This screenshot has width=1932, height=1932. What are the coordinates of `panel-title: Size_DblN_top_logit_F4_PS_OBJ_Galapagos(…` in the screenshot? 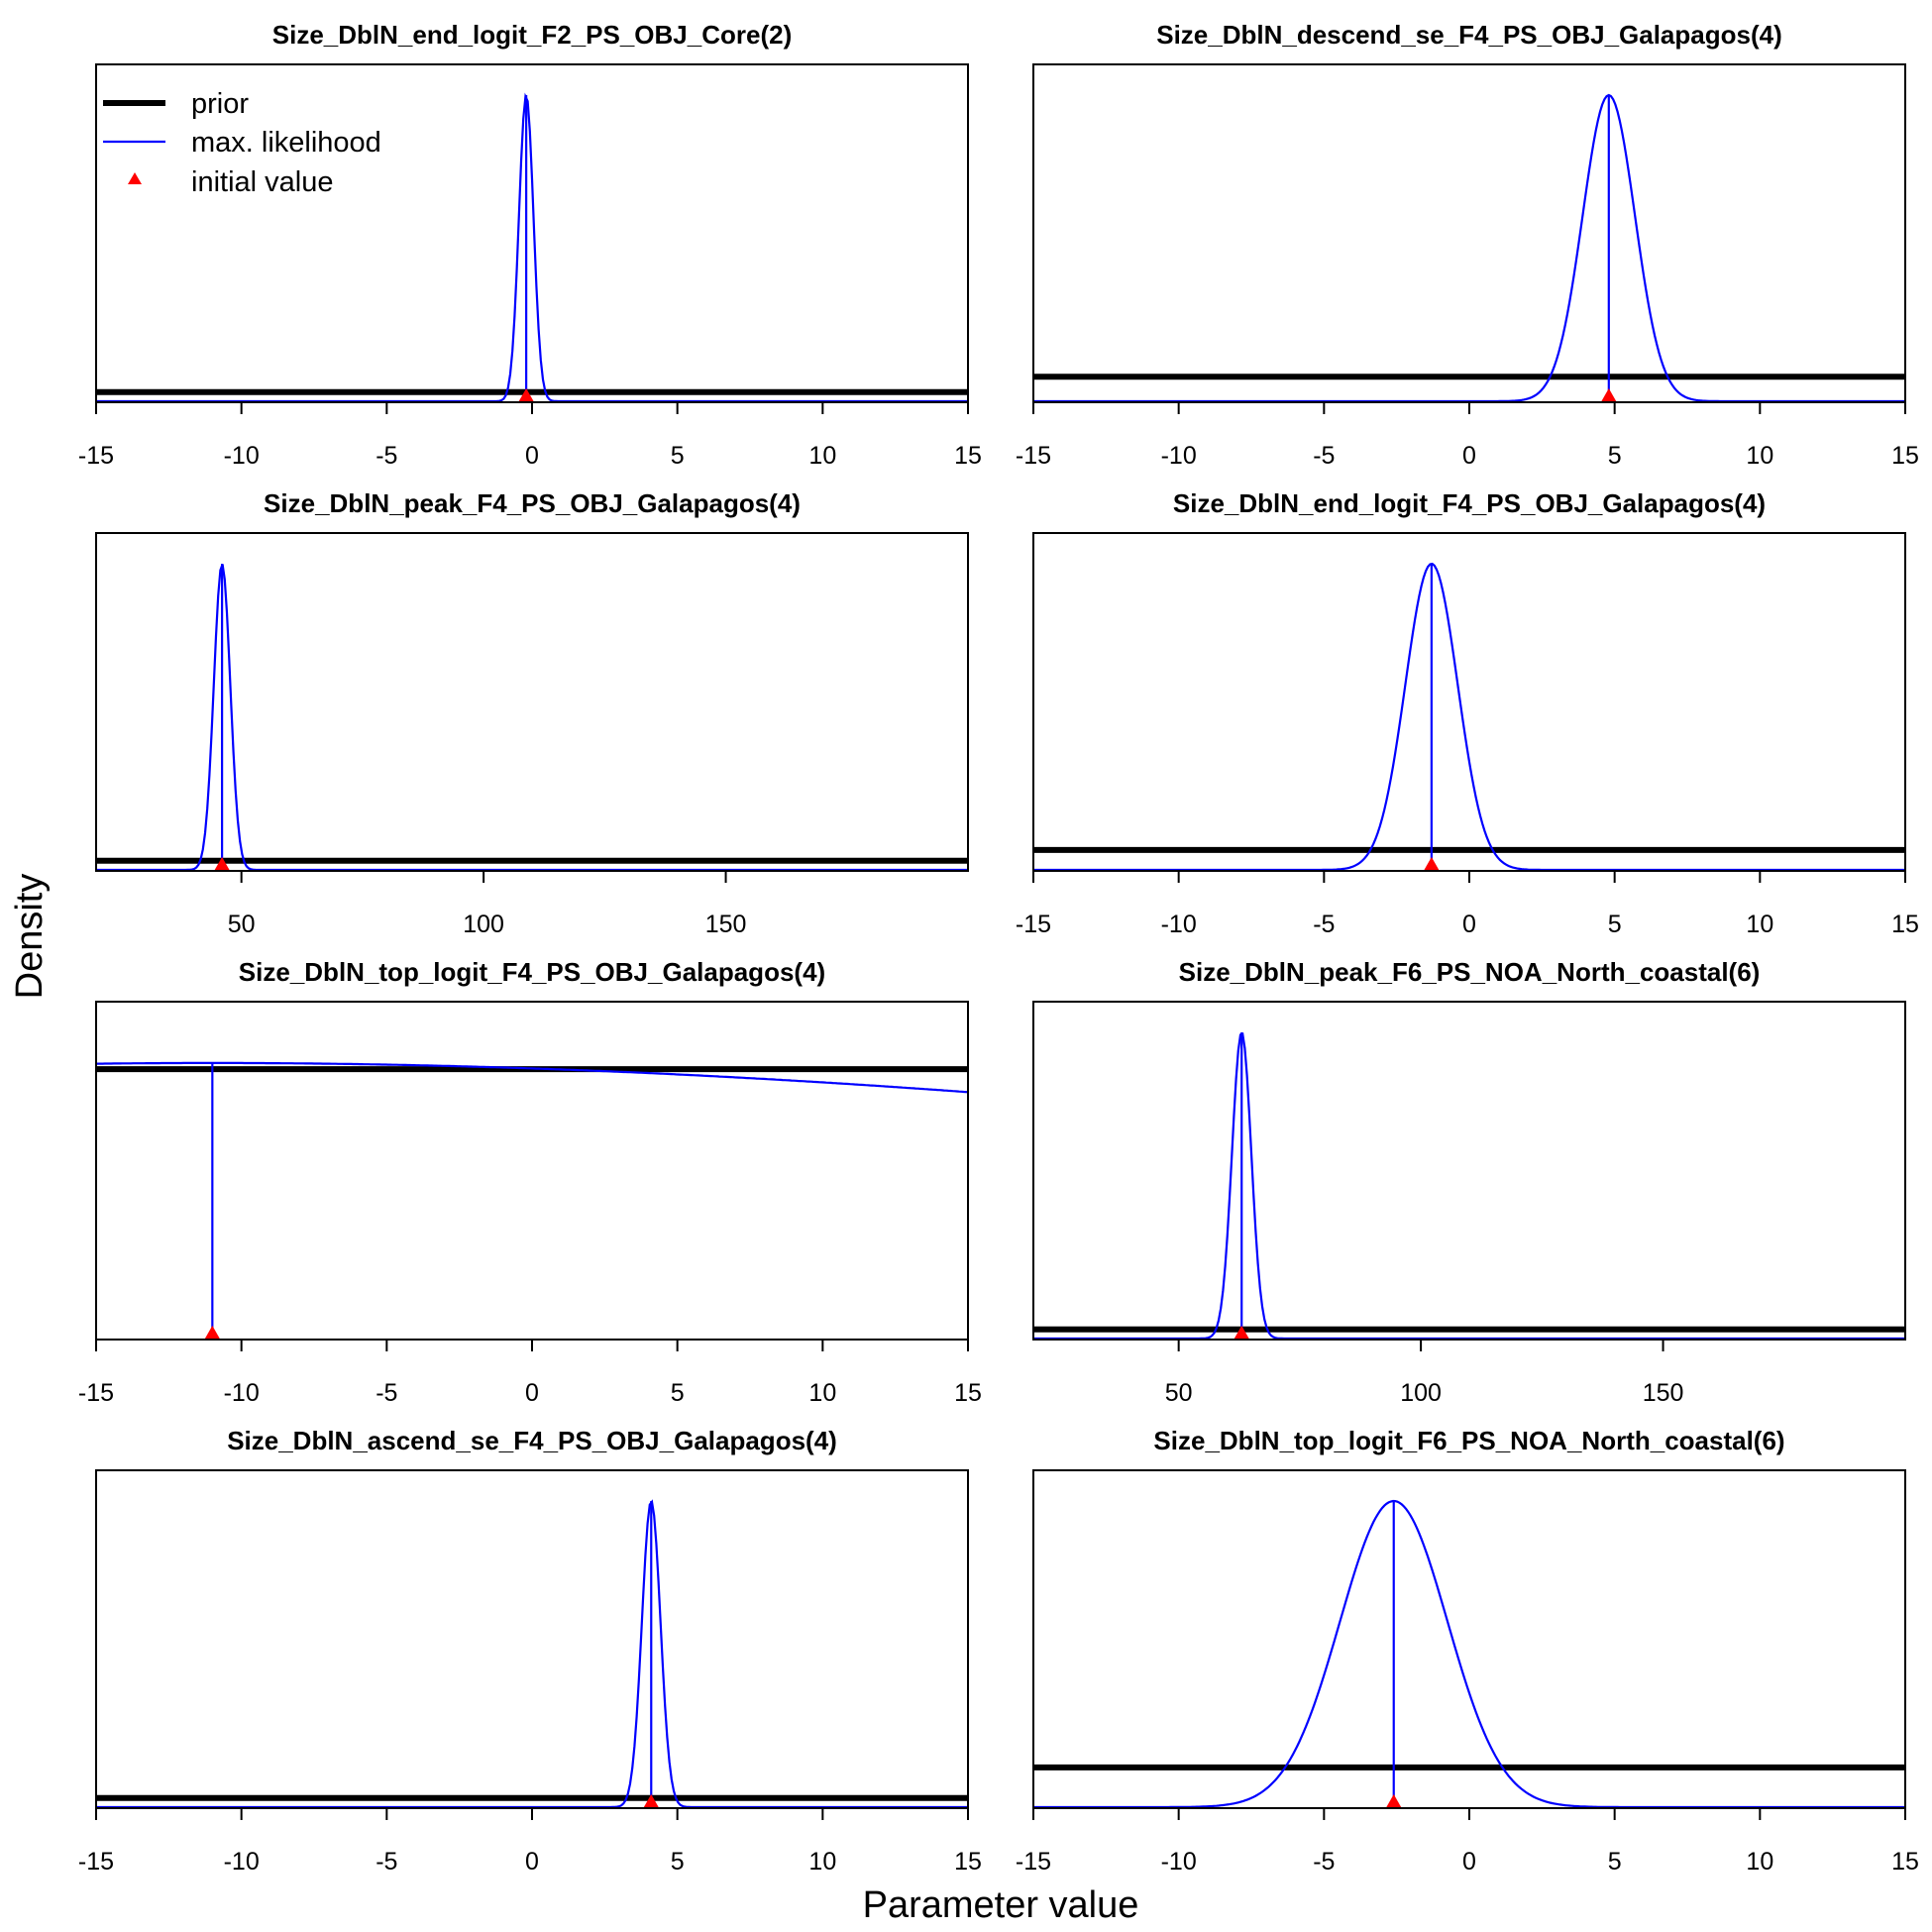 It's located at (532, 972).